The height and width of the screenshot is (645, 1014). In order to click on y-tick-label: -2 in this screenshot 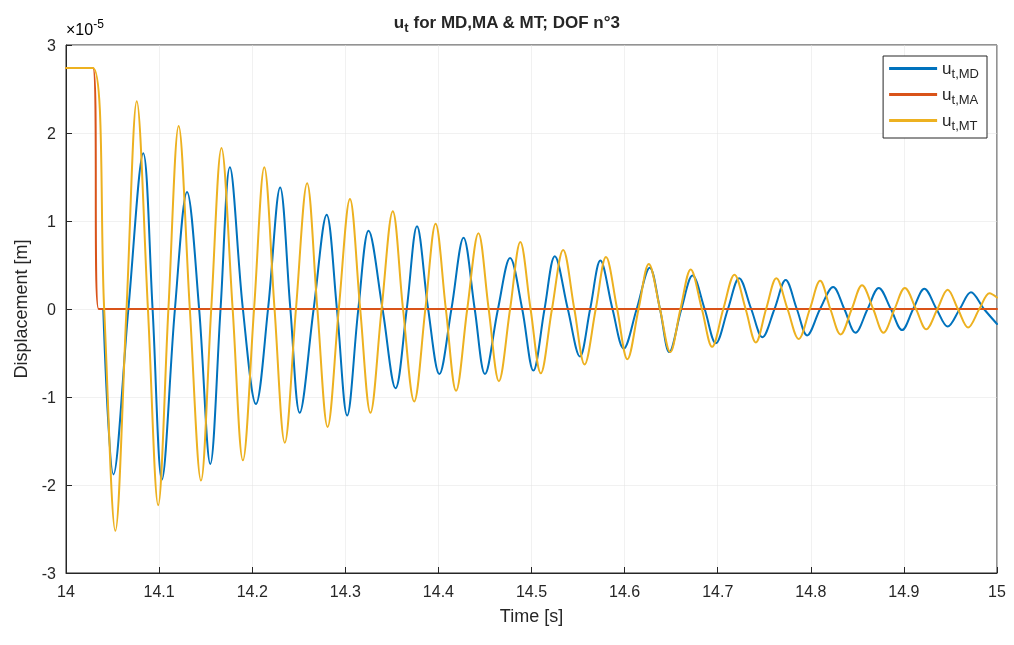, I will do `click(49, 485)`.